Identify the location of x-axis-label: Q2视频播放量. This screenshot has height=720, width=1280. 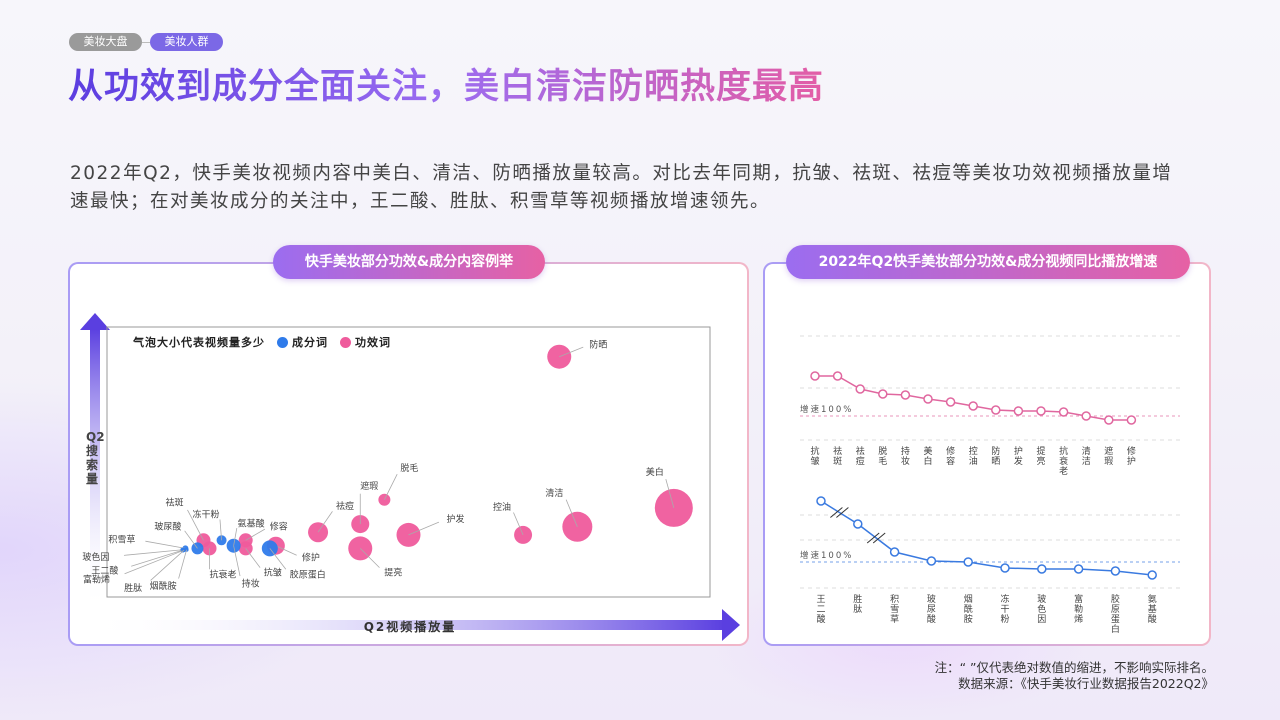
(410, 627).